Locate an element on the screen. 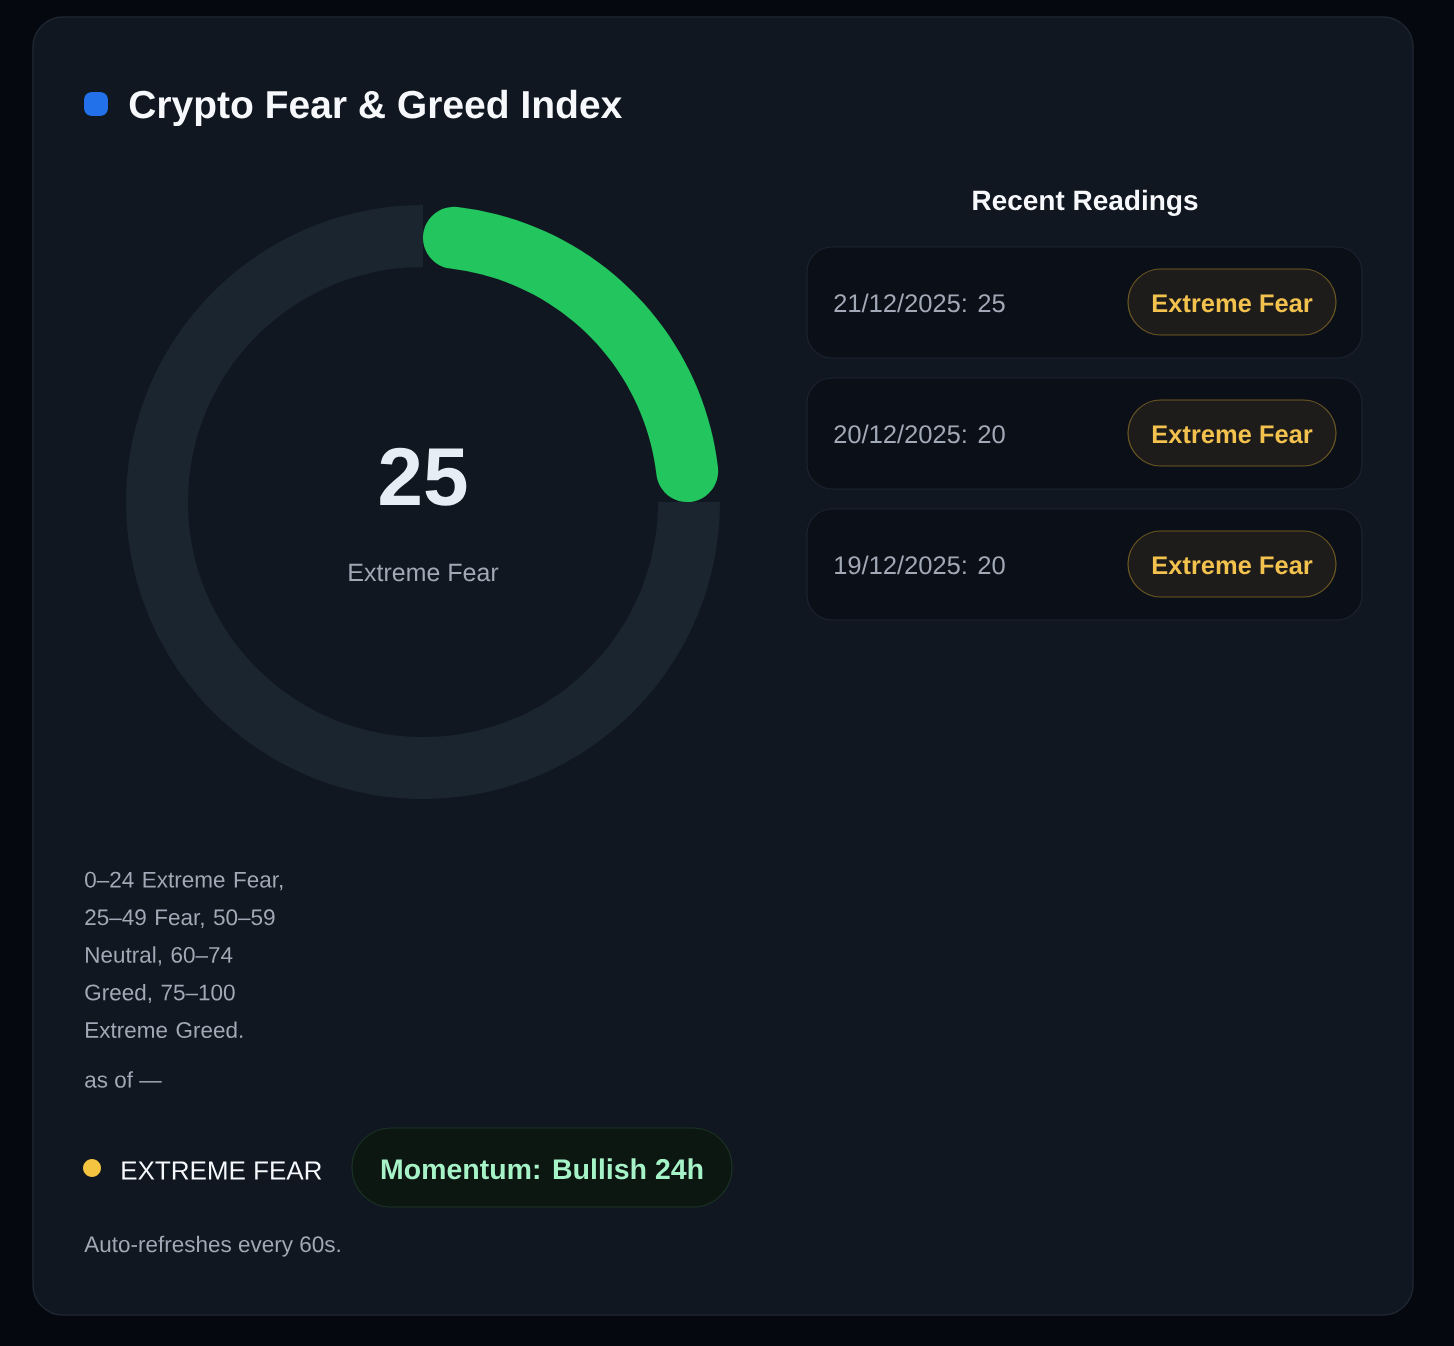 The width and height of the screenshot is (1454, 1346). text: Recent Readings is located at coordinates (1085, 202).